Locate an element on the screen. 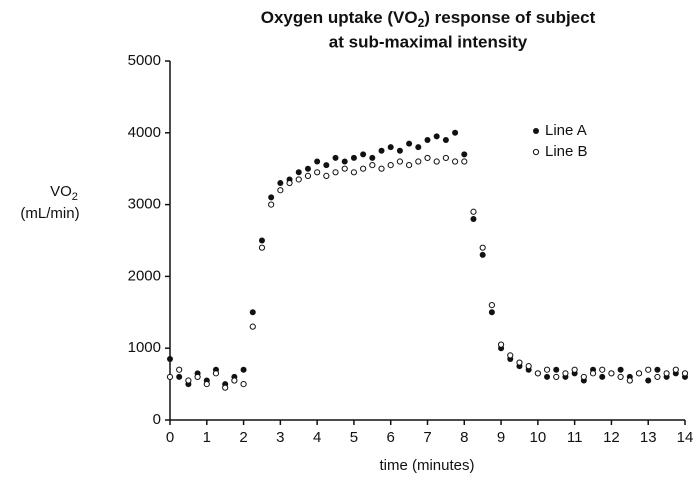 The image size is (696, 479). y-tick-label: 5000 is located at coordinates (144, 60).